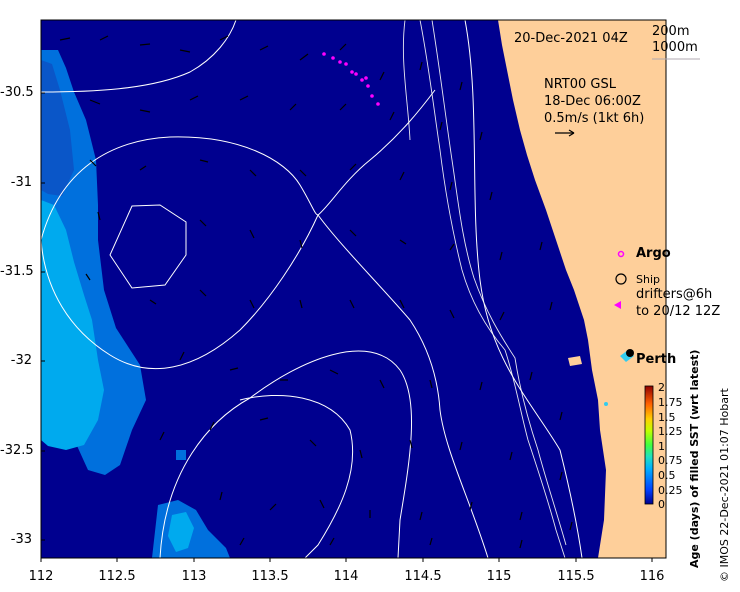 The image size is (740, 592). I want to click on x-tick-label: 115, so click(499, 576).